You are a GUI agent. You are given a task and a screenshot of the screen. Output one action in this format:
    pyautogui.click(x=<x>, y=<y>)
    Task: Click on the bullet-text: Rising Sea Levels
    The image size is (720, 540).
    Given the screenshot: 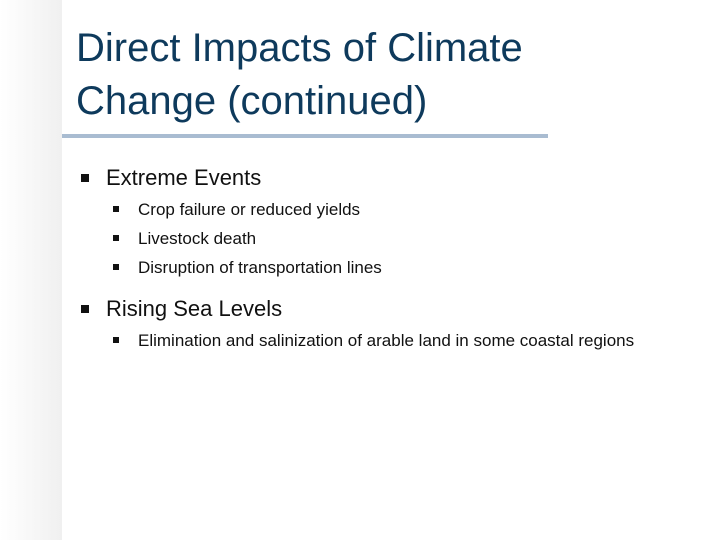 What is the action you would take?
    pyautogui.click(x=194, y=308)
    